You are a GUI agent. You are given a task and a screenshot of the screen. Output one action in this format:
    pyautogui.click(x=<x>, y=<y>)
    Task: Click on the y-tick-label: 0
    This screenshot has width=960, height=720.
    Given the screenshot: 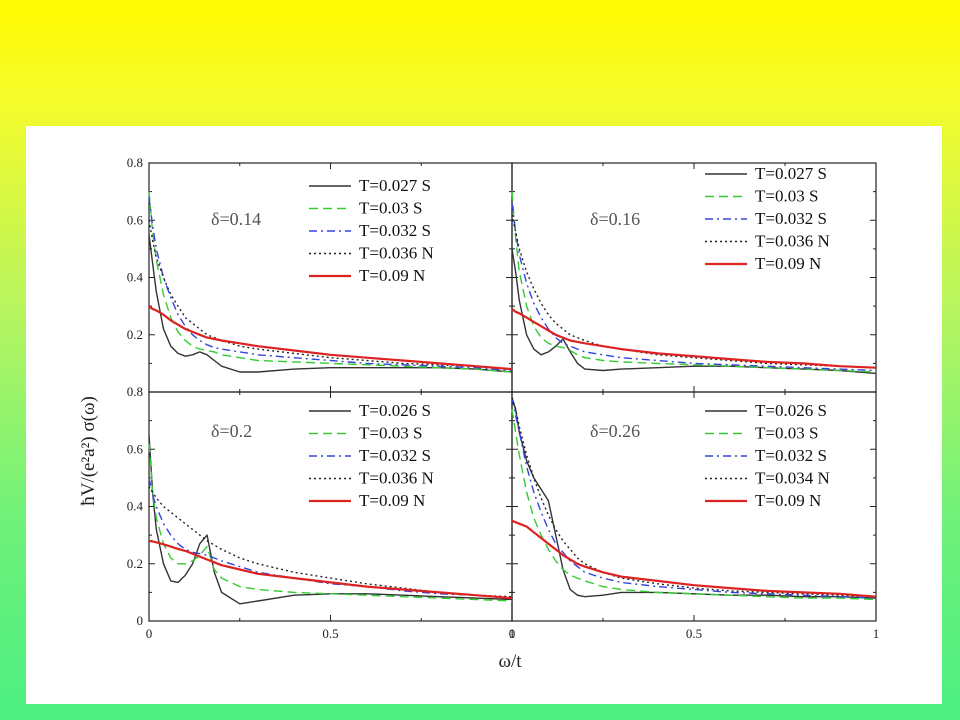 What is the action you would take?
    pyautogui.click(x=140, y=620)
    